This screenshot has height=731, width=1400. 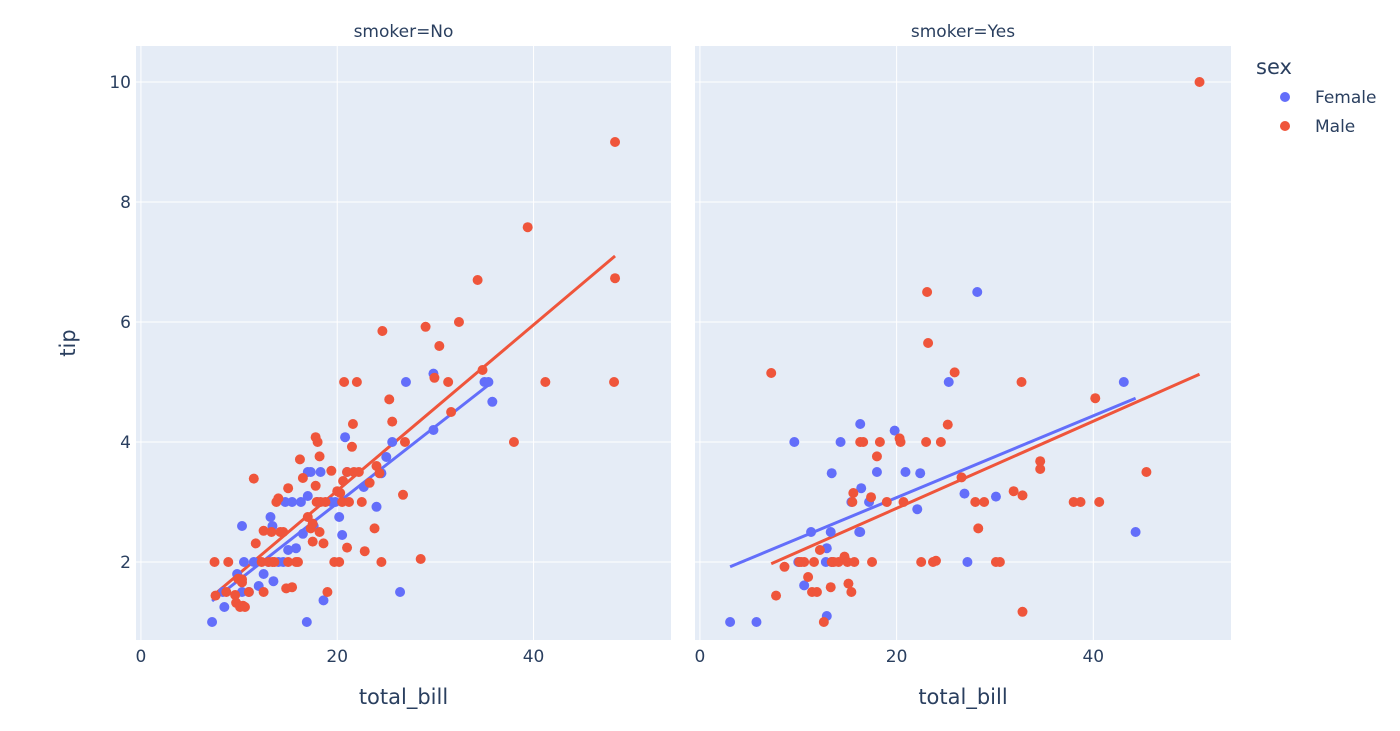 What do you see at coordinates (1285, 126) in the screenshot?
I see `legend-marker-male` at bounding box center [1285, 126].